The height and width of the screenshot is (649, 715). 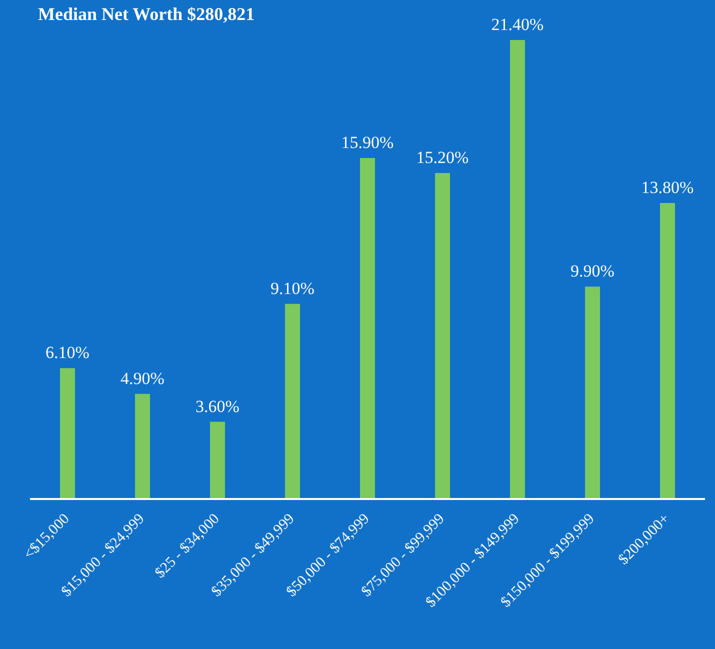 What do you see at coordinates (218, 406) in the screenshot?
I see `data-label: 3.60%` at bounding box center [218, 406].